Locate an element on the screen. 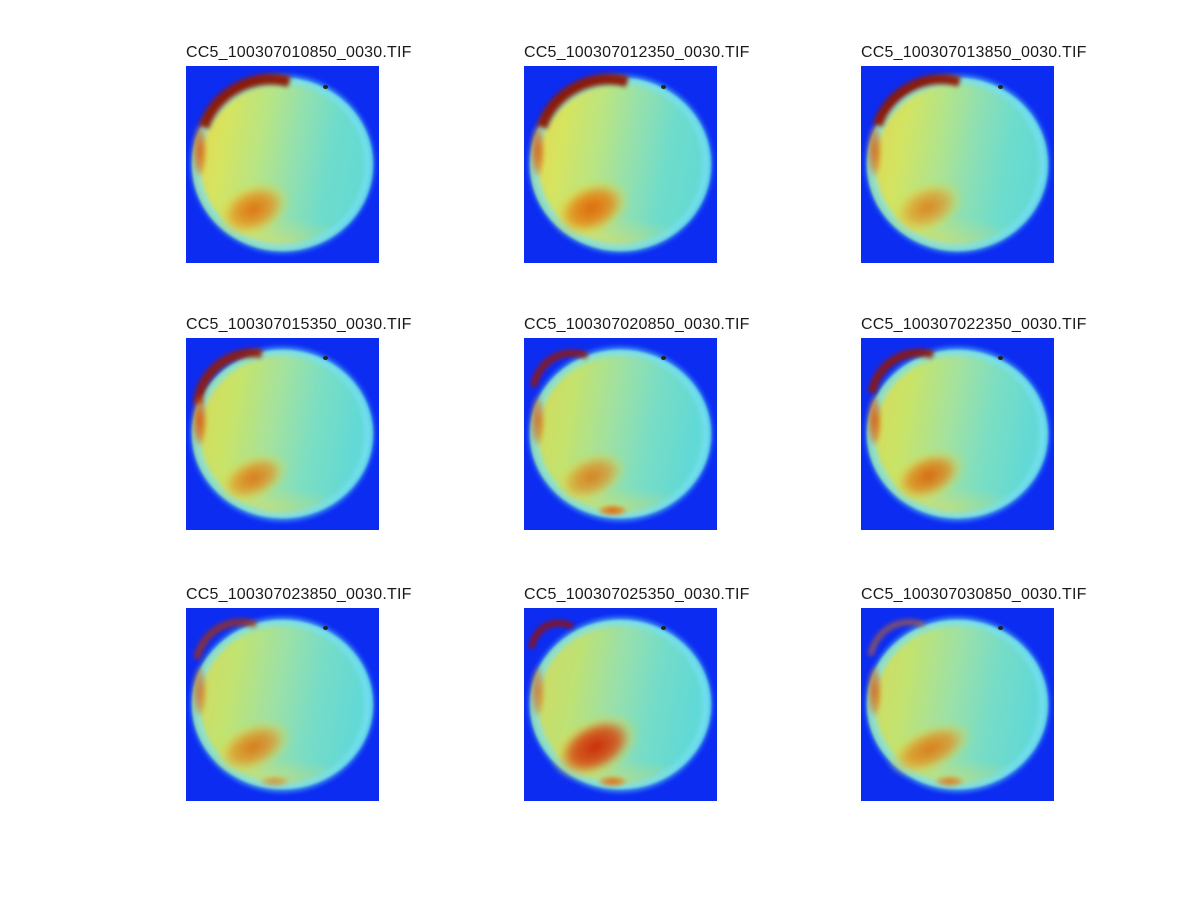 The width and height of the screenshot is (1201, 901). subplot-6: CC5_100307022350_0030.TIF is located at coordinates (973, 423).